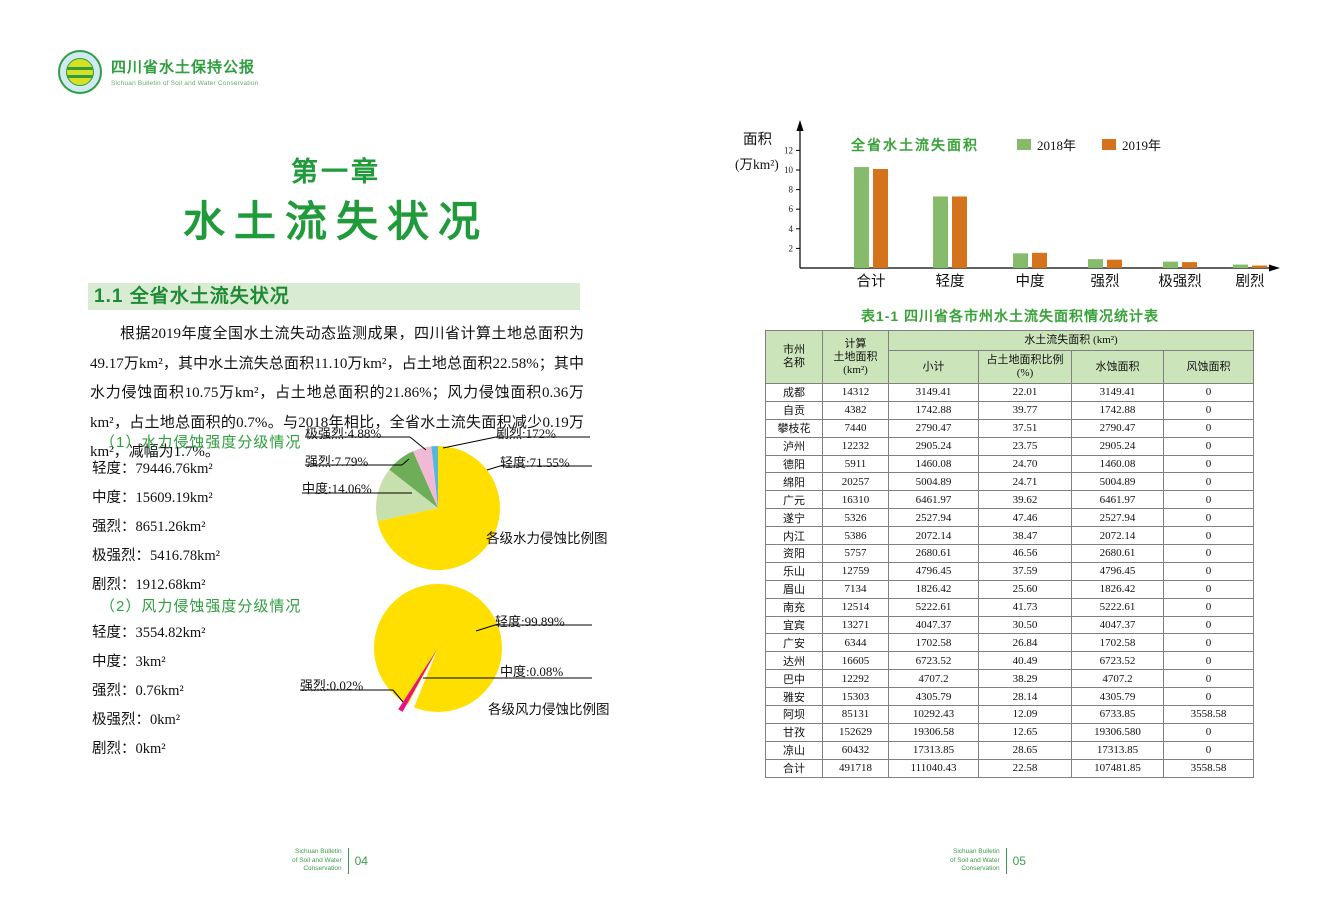 This screenshot has height=916, width=1342. I want to click on table-cell: 26.84, so click(1025, 643).